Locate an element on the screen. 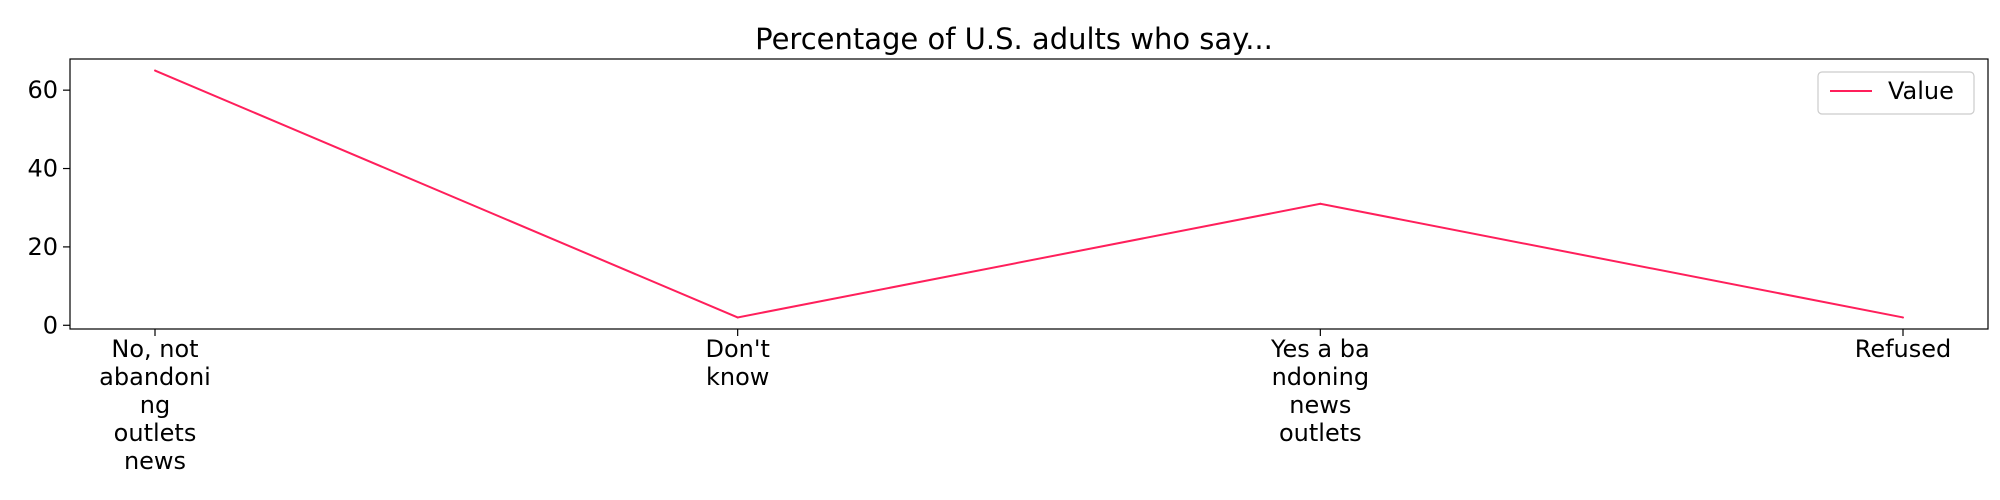  x-tick-label: Don't know is located at coordinates (737, 363).